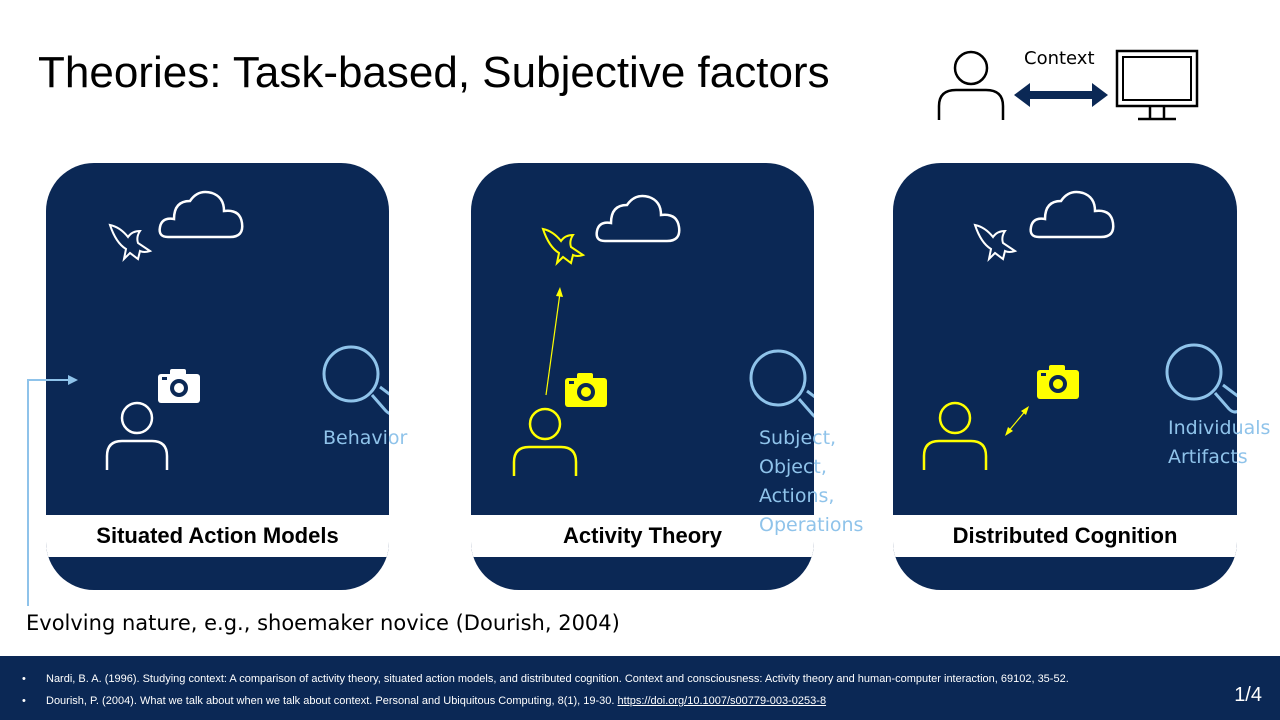 This screenshot has width=1280, height=720. What do you see at coordinates (1219, 442) in the screenshot?
I see `lens-text: Individuals Artifacts` at bounding box center [1219, 442].